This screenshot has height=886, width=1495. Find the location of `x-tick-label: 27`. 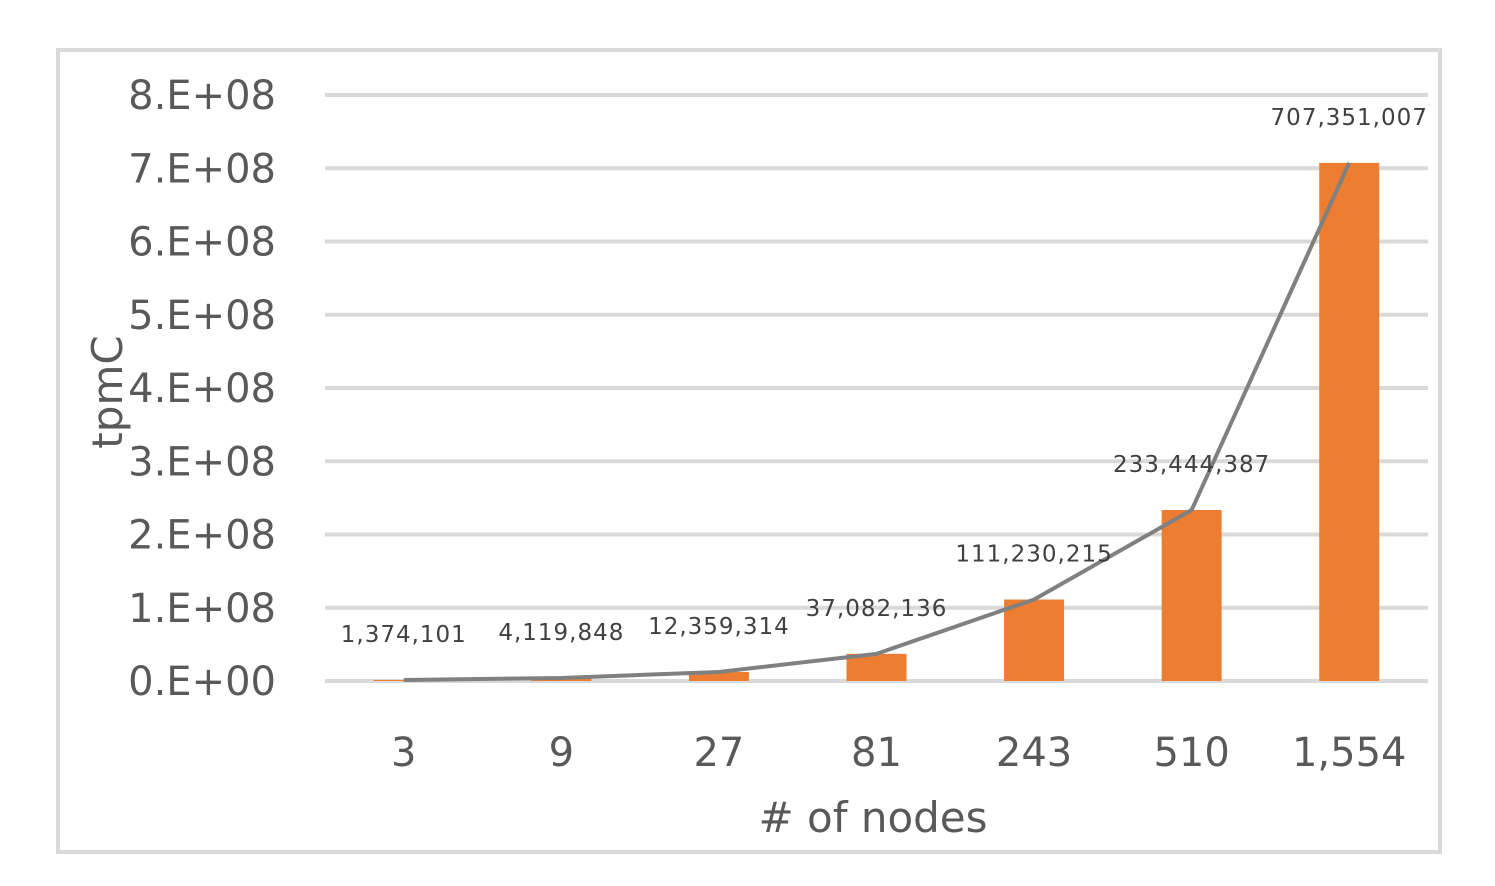

x-tick-label: 27 is located at coordinates (718, 753).